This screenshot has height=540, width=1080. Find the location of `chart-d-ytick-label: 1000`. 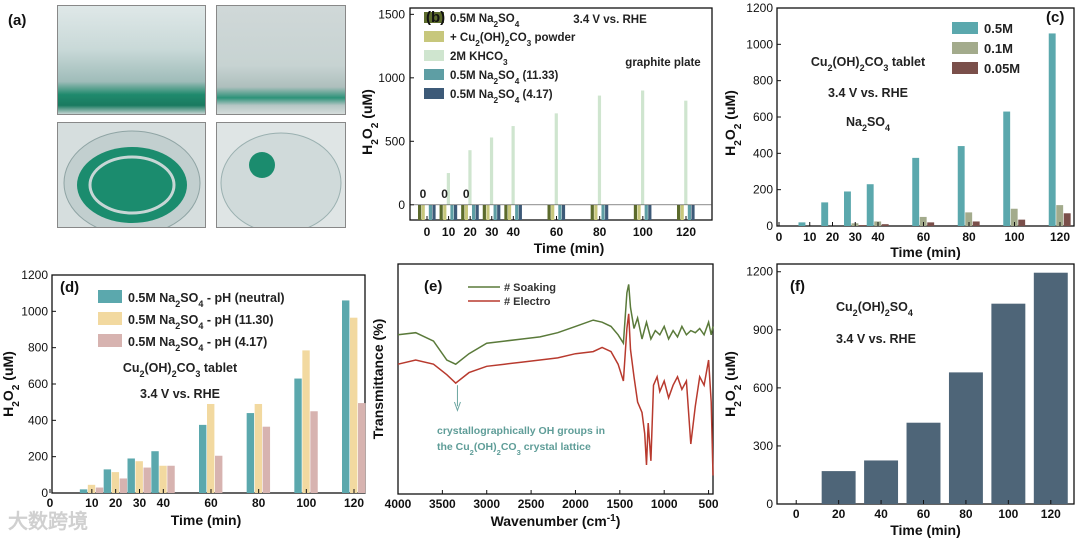

chart-d-ytick-label: 1000 is located at coordinates (34, 311).